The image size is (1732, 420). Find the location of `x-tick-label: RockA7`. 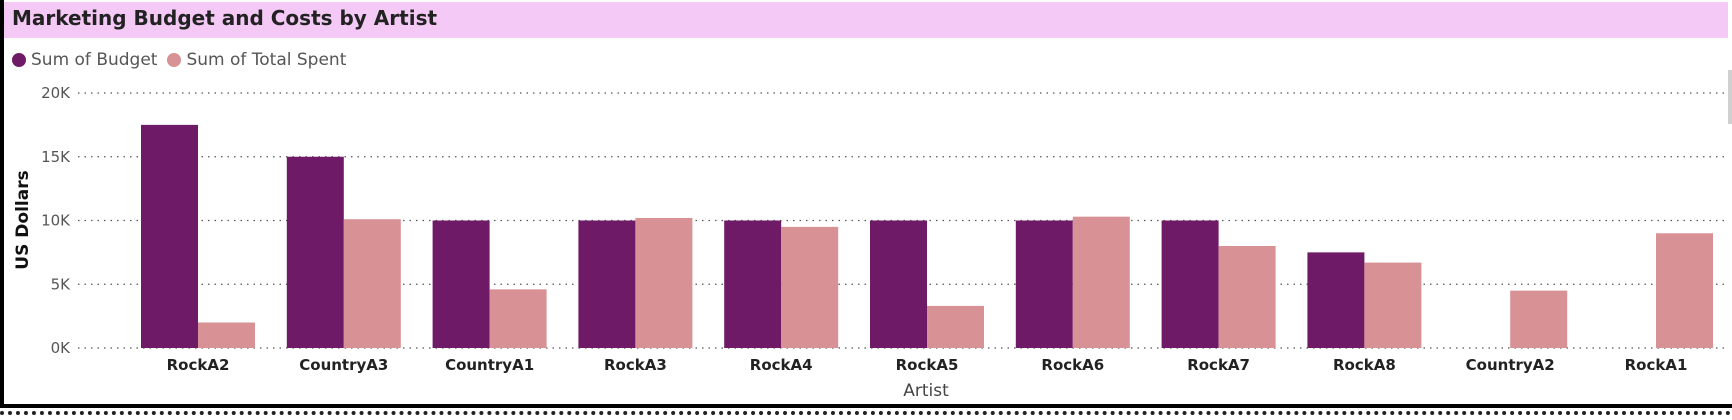

x-tick-label: RockA7 is located at coordinates (1218, 365).